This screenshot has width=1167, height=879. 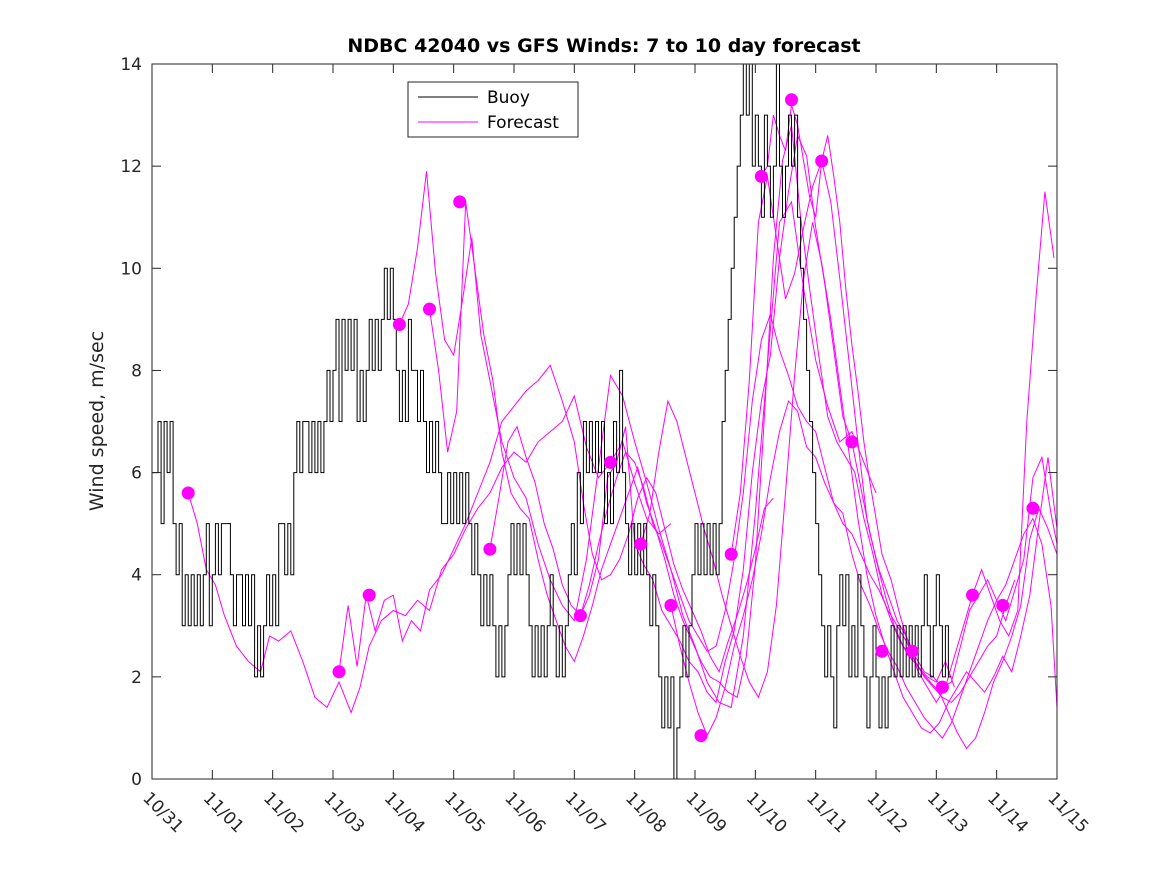 What do you see at coordinates (97, 421) in the screenshot?
I see `y-axis-label: Wind speed, m/sec` at bounding box center [97, 421].